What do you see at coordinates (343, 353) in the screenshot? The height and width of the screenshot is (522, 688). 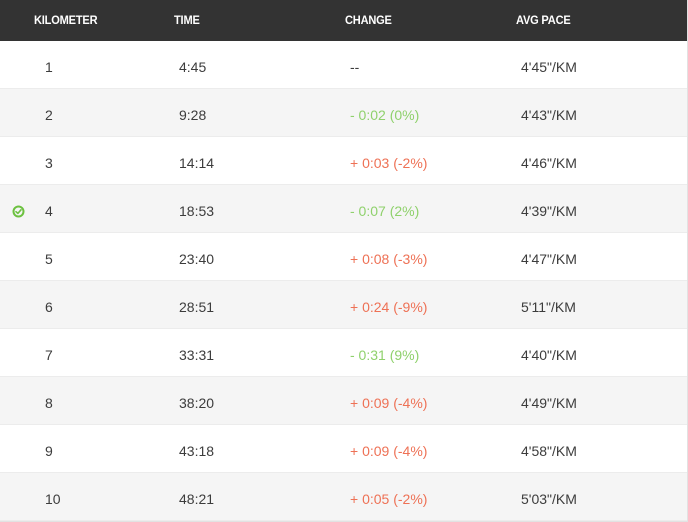 I see `table-row: 7 33:31 - 0:31 (9%) 4'40"/KM` at bounding box center [343, 353].